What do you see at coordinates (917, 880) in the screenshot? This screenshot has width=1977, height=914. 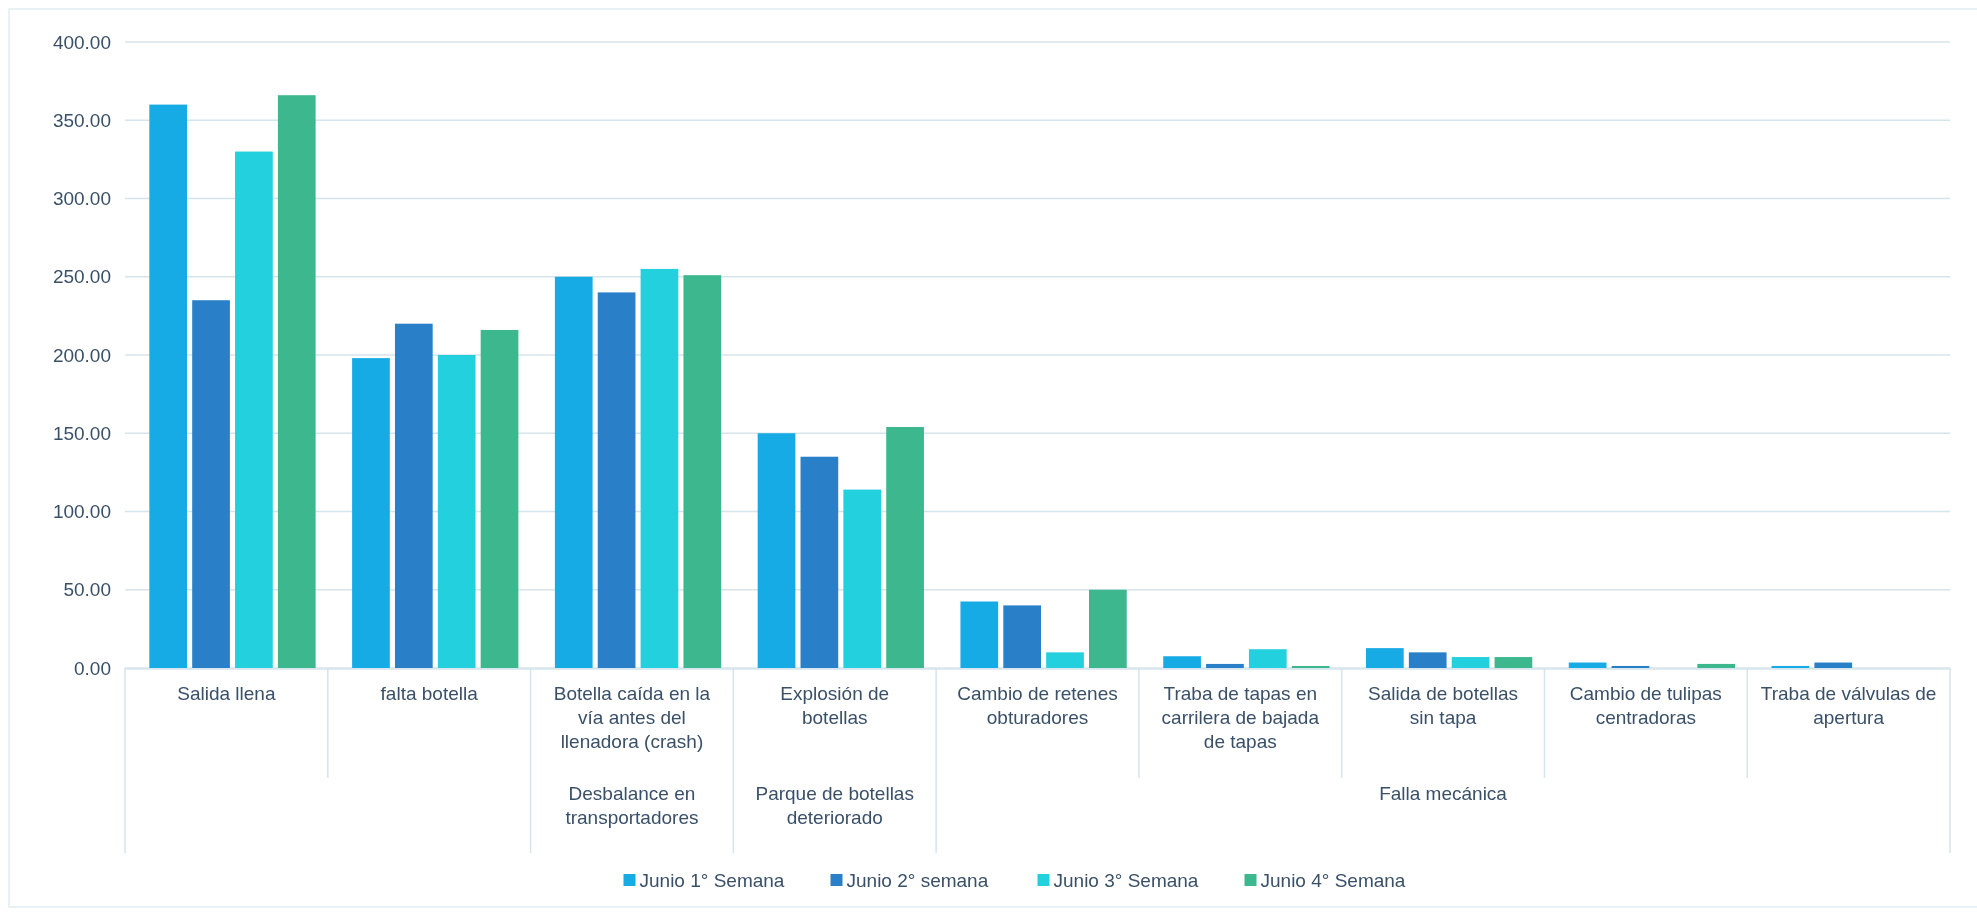 I see `legend-label: Junio 2° semana` at bounding box center [917, 880].